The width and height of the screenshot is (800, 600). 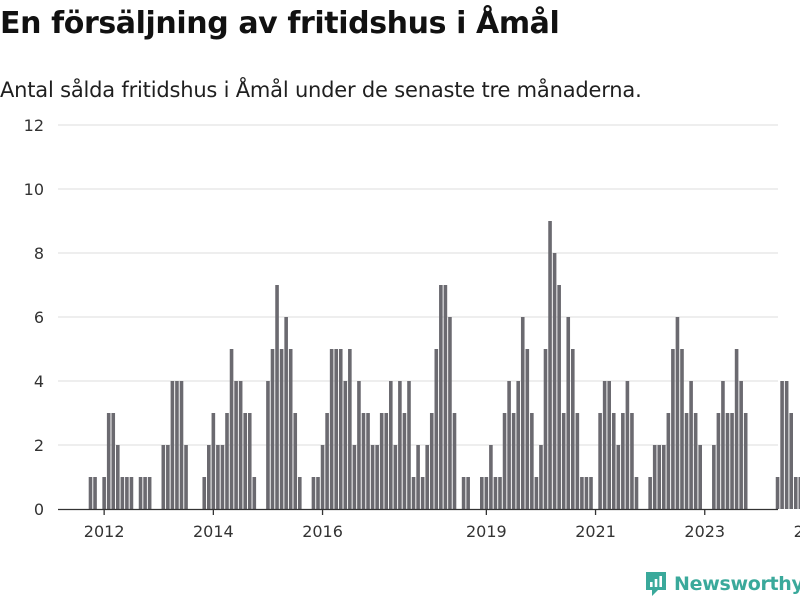 I want to click on y-tick-label: 2, so click(x=39, y=445).